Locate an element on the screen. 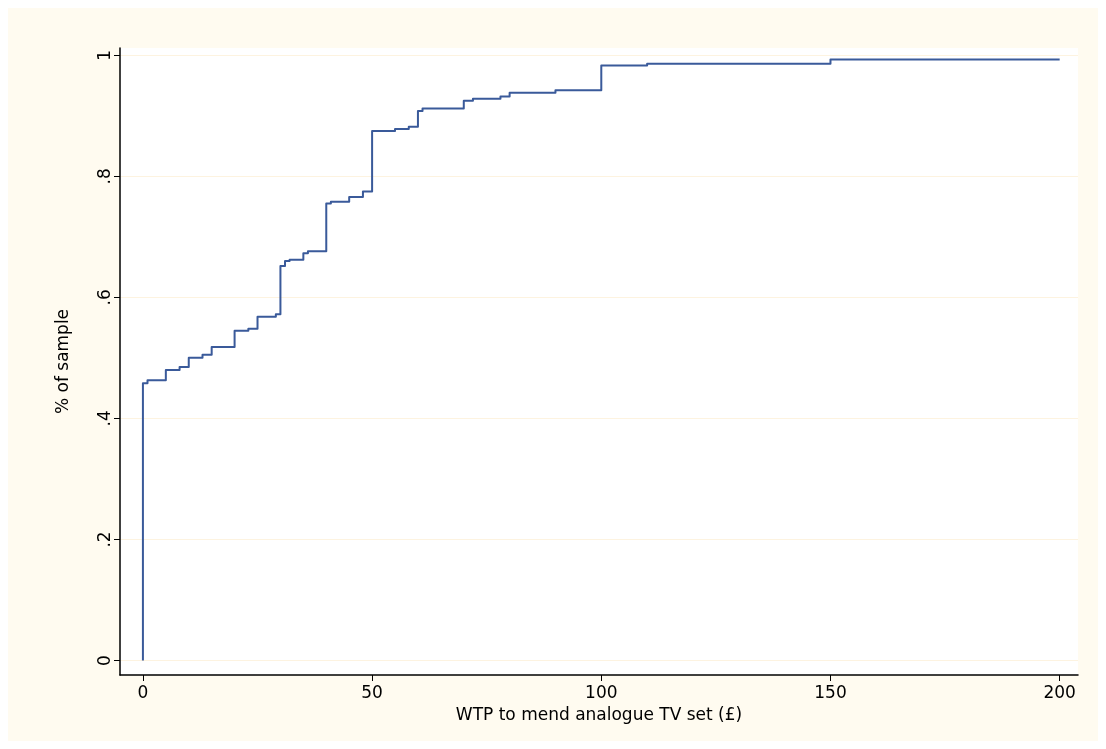  y-tick-label: 1 is located at coordinates (103, 55).